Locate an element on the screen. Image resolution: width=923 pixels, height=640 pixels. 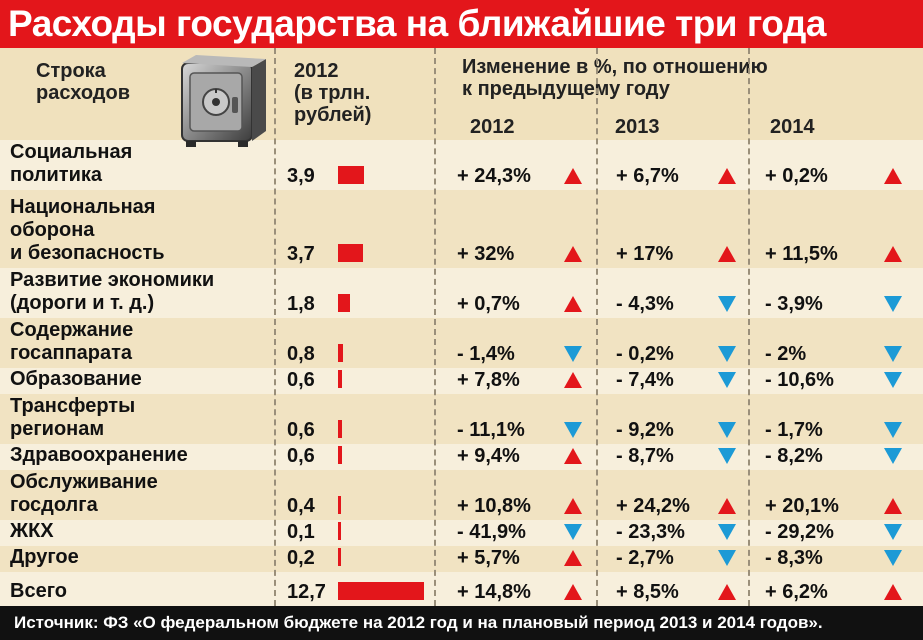
change-2014: - 1,7% is located at coordinates (794, 430).